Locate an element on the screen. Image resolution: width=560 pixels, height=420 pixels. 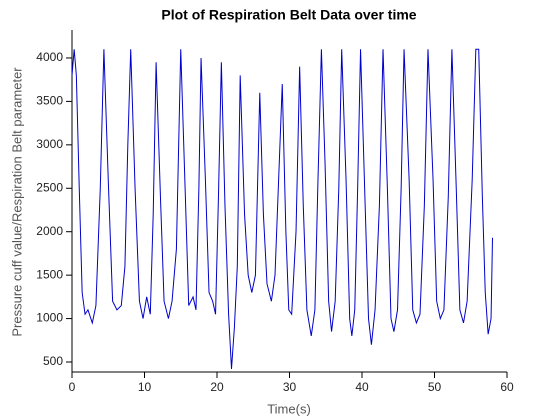
x-tick-label: 40 is located at coordinates (362, 387).